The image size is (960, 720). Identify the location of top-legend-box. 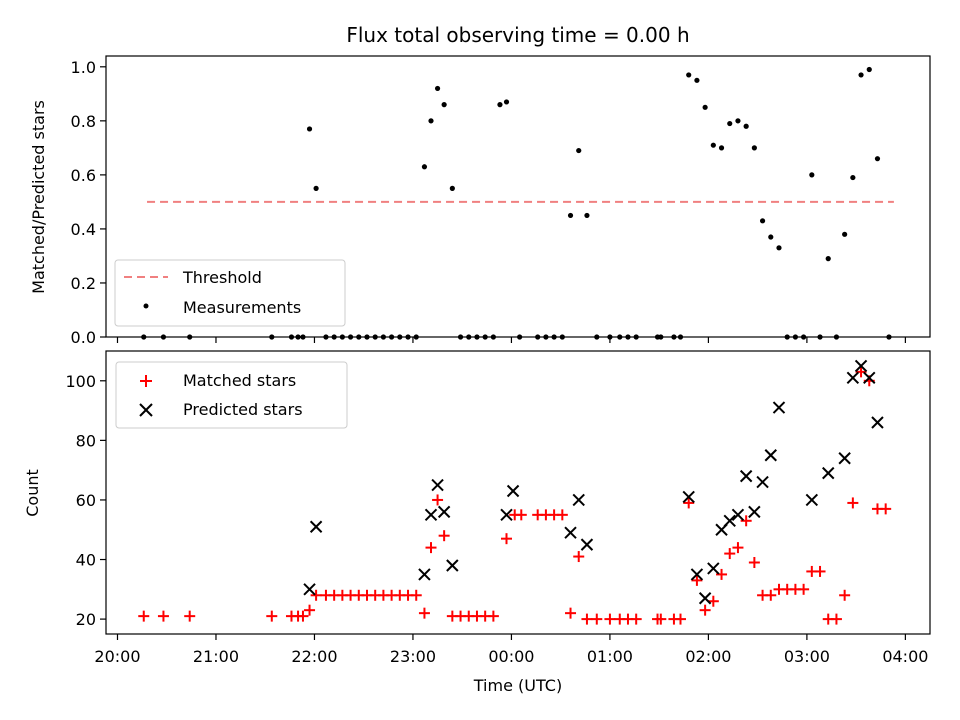
(230, 293).